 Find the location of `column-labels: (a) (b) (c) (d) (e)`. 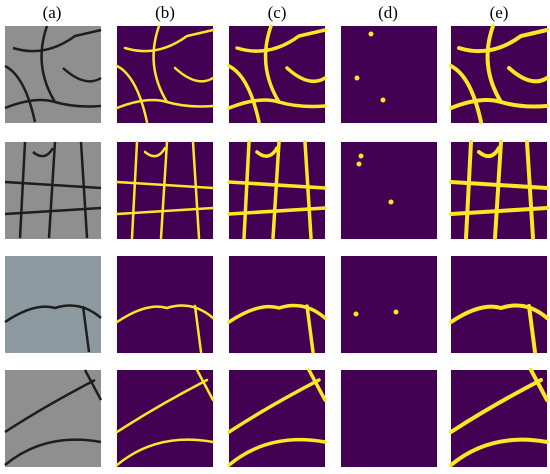

column-labels: (a) (b) (c) (d) (e) is located at coordinates (276, 12).